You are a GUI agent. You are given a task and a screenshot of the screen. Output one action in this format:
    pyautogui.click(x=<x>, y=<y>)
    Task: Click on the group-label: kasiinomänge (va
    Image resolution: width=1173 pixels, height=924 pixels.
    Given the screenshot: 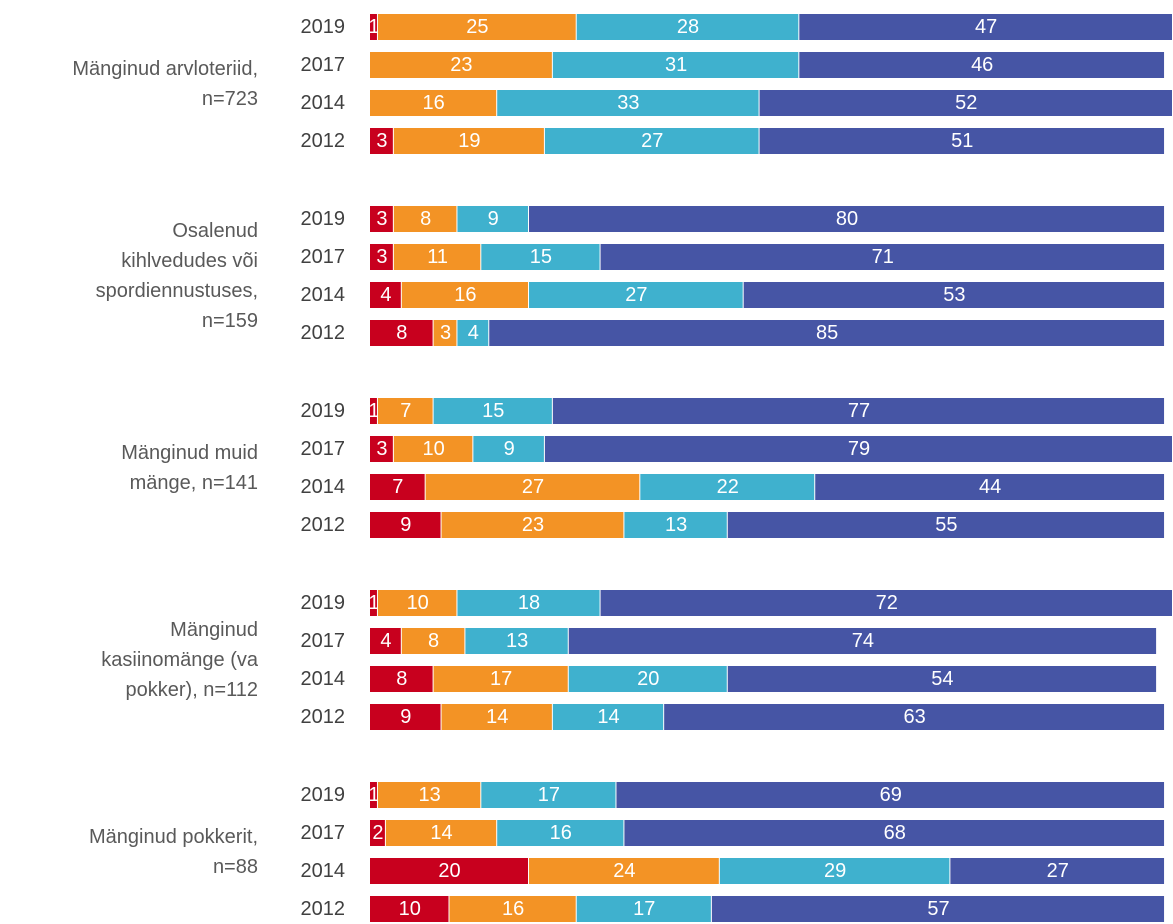 What is the action you would take?
    pyautogui.click(x=180, y=660)
    